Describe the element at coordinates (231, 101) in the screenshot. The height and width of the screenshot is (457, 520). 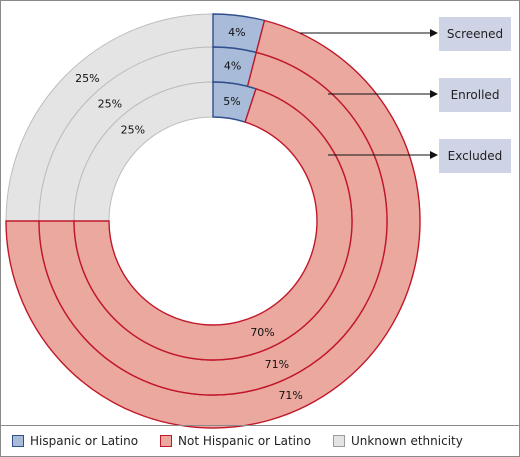
I see `data-label-excluded-hispanic-or-latino: 5%` at that location.